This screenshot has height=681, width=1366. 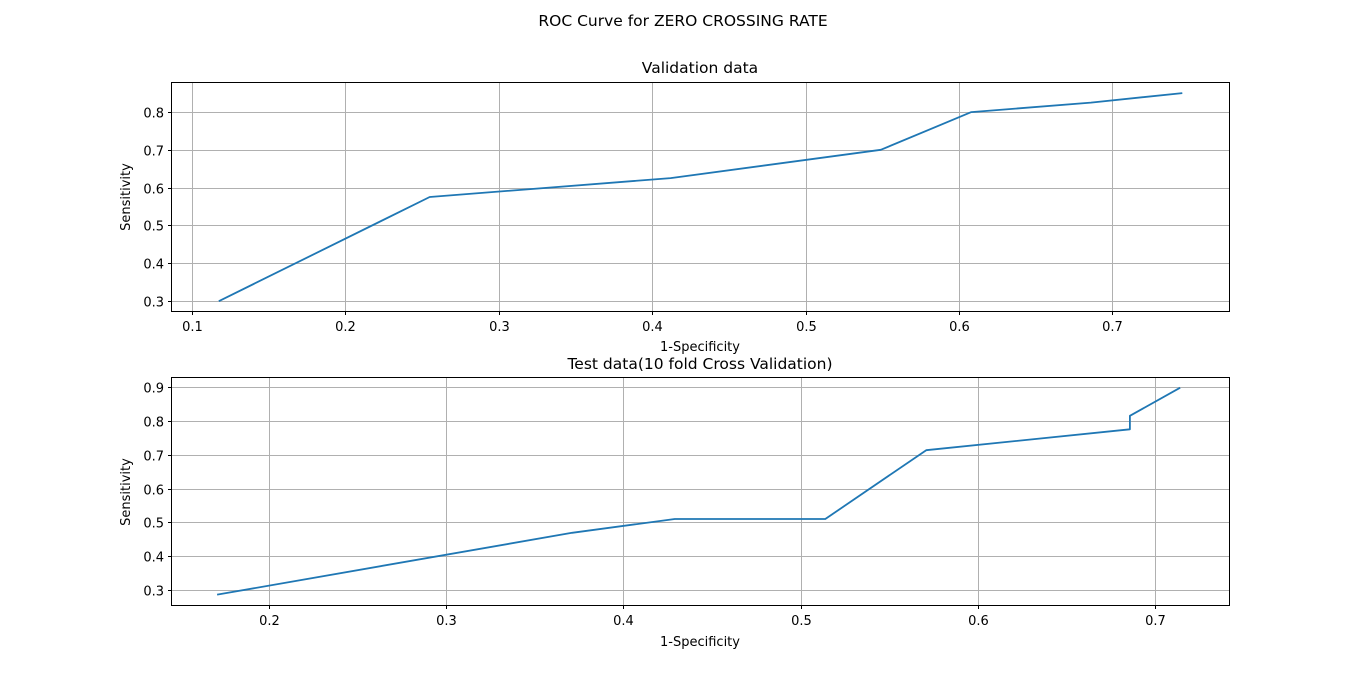 What do you see at coordinates (153, 265) in the screenshot?
I see `validation-y-tick-label: 0.4` at bounding box center [153, 265].